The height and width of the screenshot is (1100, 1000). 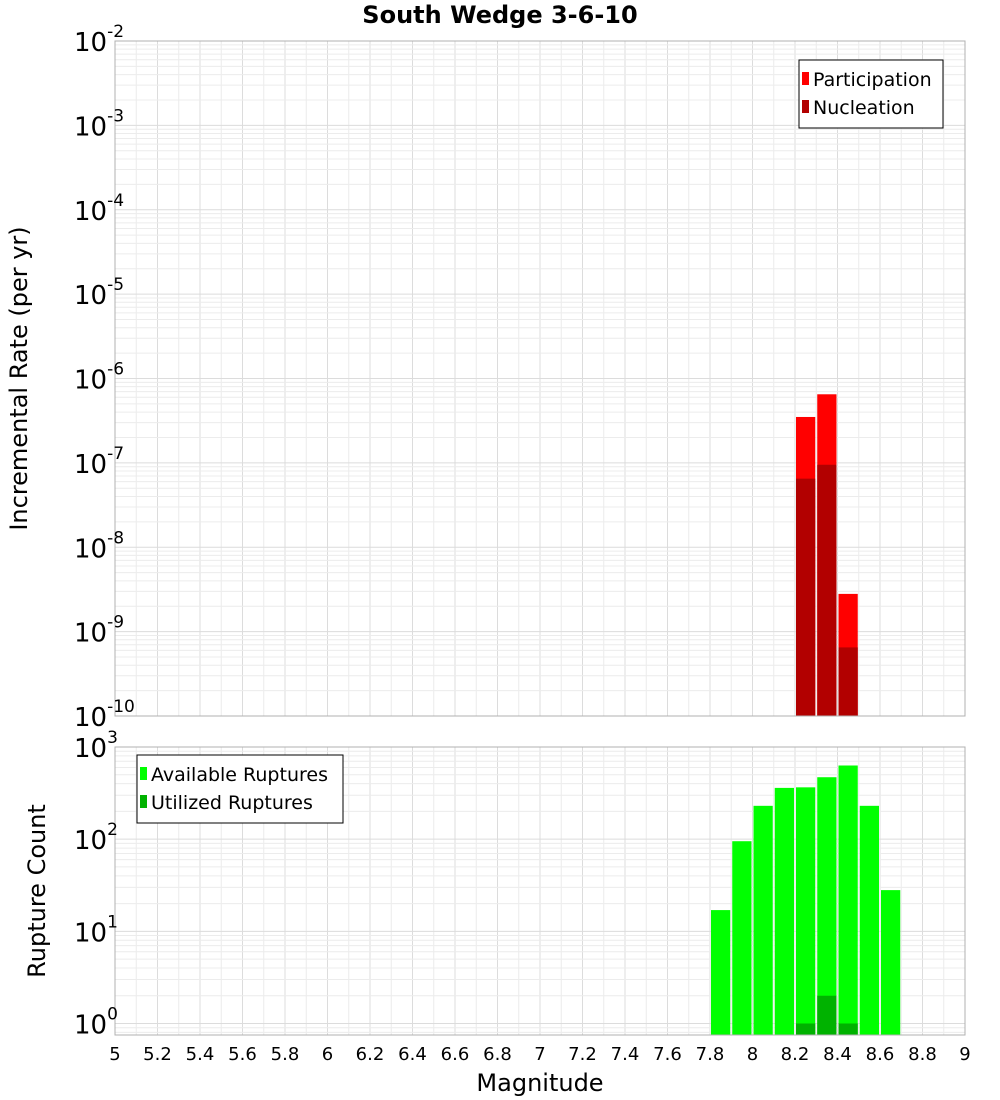 What do you see at coordinates (497, 1054) in the screenshot?
I see `x-tick-label: 6.8` at bounding box center [497, 1054].